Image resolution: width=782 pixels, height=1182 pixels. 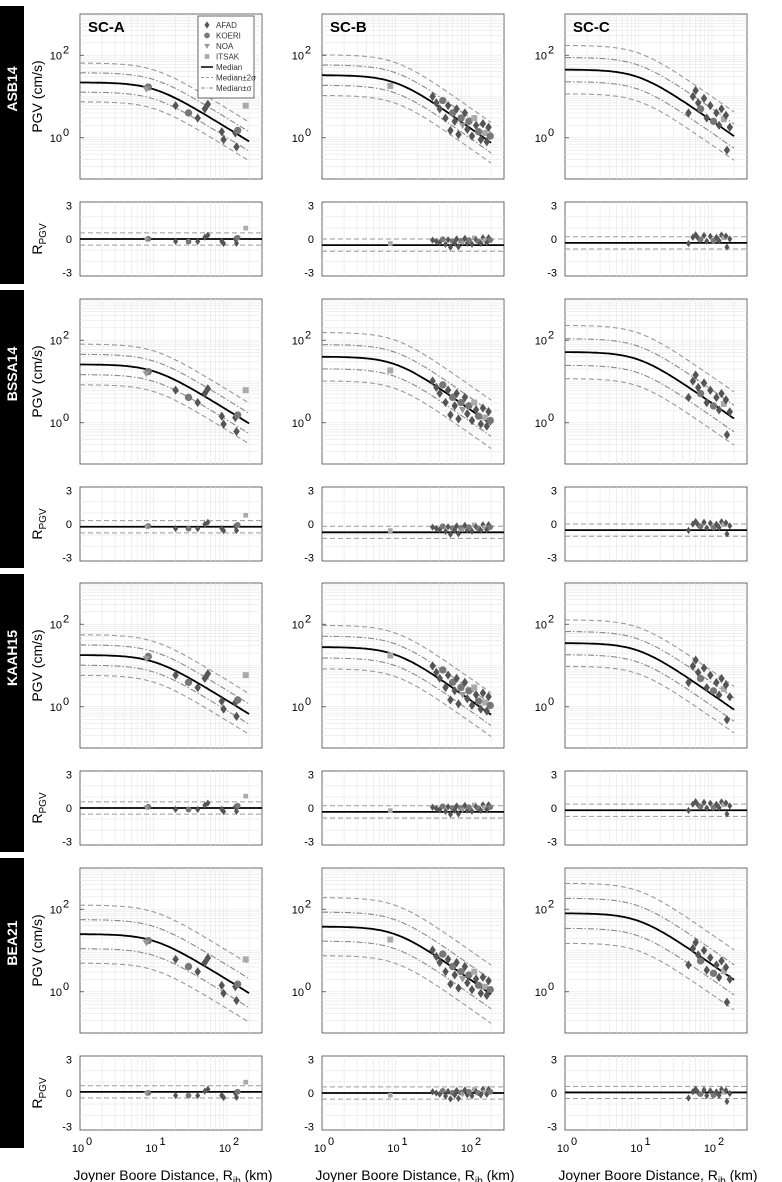 What do you see at coordinates (207, 46) in the screenshot?
I see `legend-marker-triangle-down` at bounding box center [207, 46].